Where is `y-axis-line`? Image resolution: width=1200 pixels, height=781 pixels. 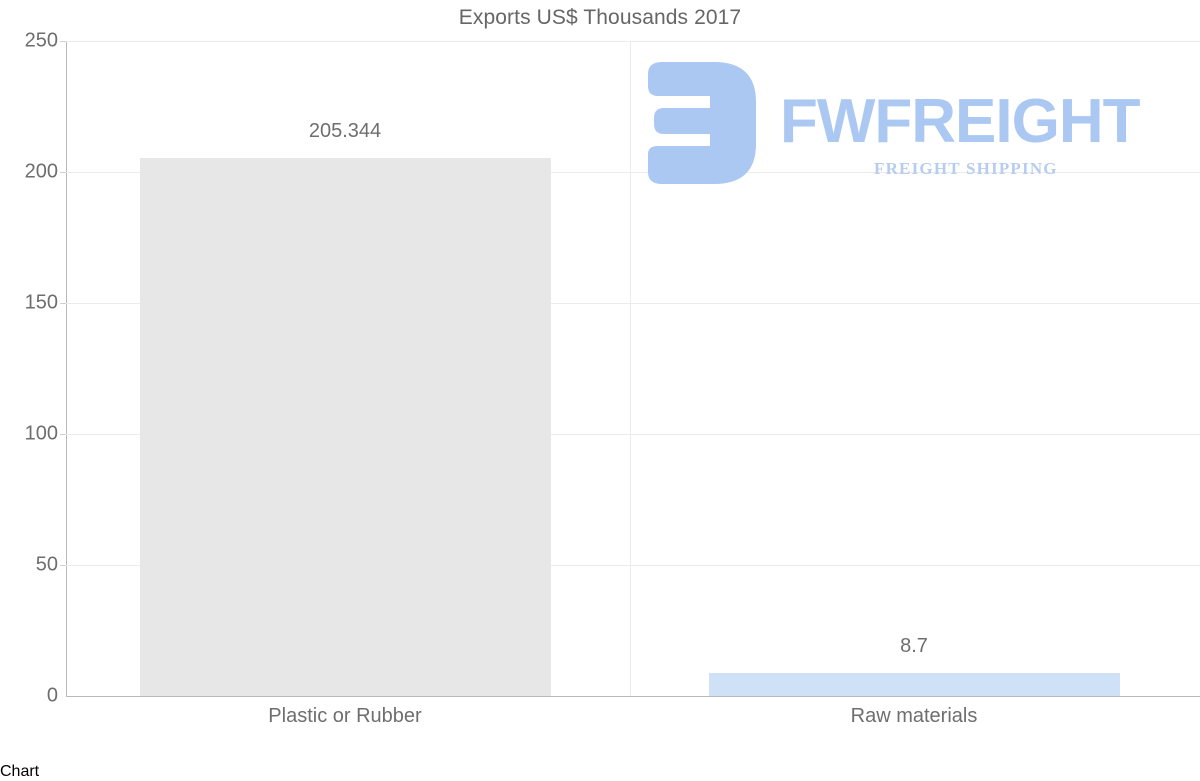 y-axis-line is located at coordinates (66, 369).